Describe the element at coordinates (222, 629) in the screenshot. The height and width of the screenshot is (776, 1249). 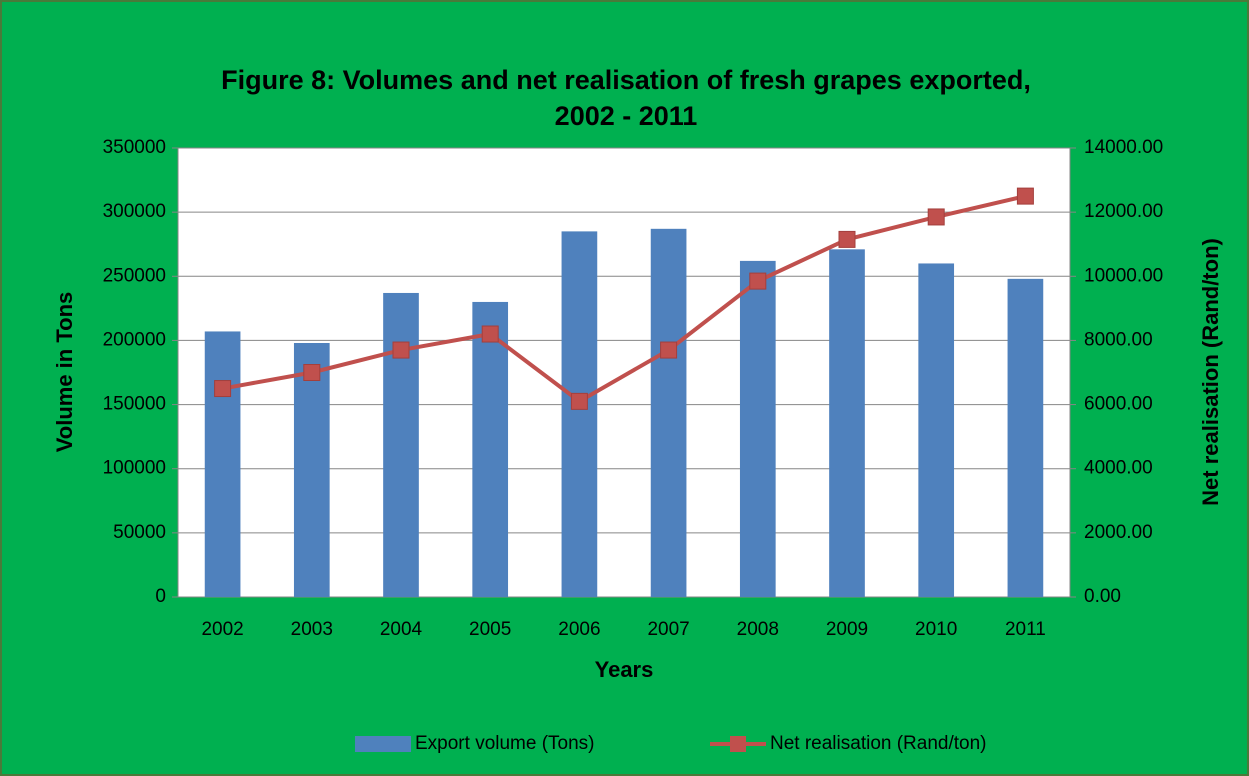
I see `x-tick-label: 2002` at that location.